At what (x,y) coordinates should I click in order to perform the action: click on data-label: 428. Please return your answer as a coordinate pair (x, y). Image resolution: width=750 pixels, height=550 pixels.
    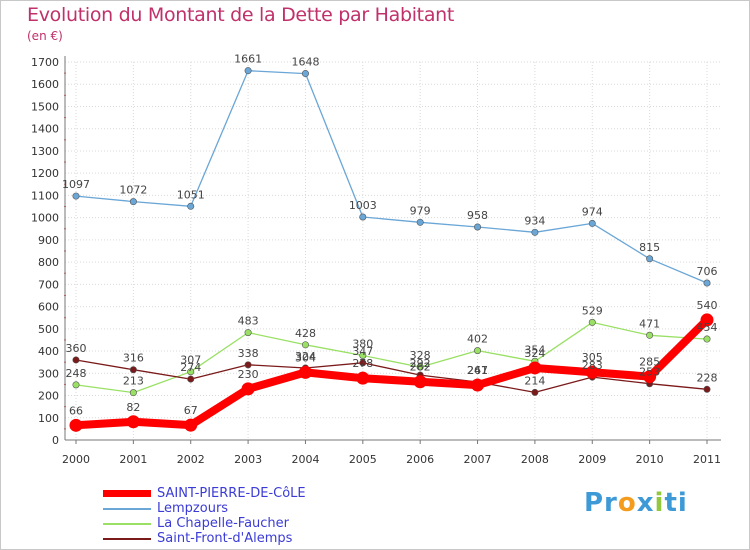
    Looking at the image, I should click on (305, 333).